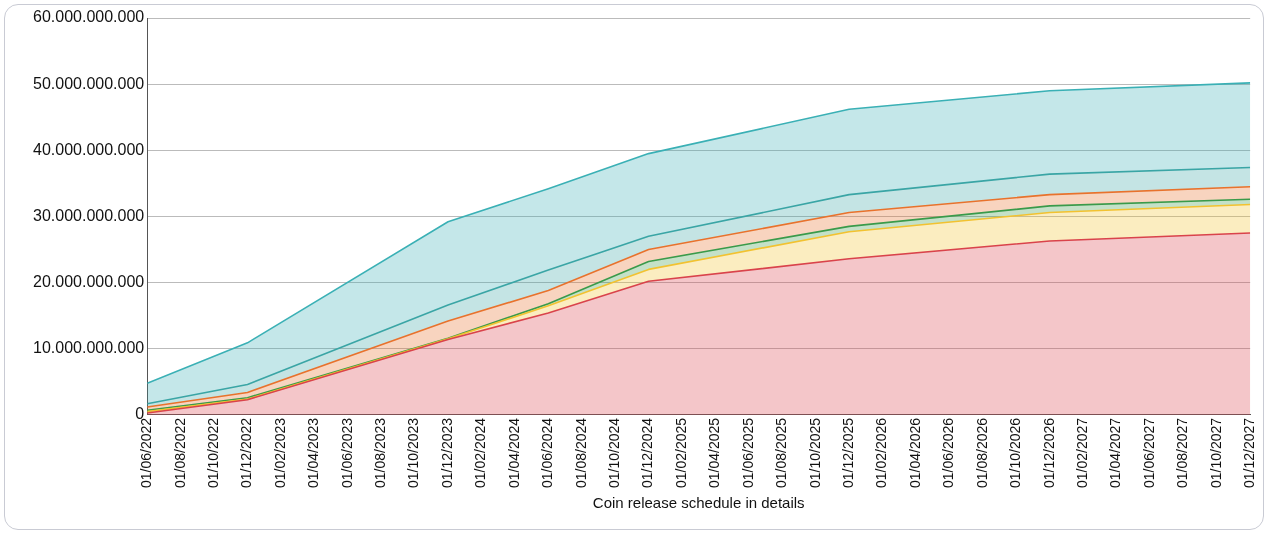  What do you see at coordinates (446, 453) in the screenshot?
I see `x-tick-label: 01/12/2023` at bounding box center [446, 453].